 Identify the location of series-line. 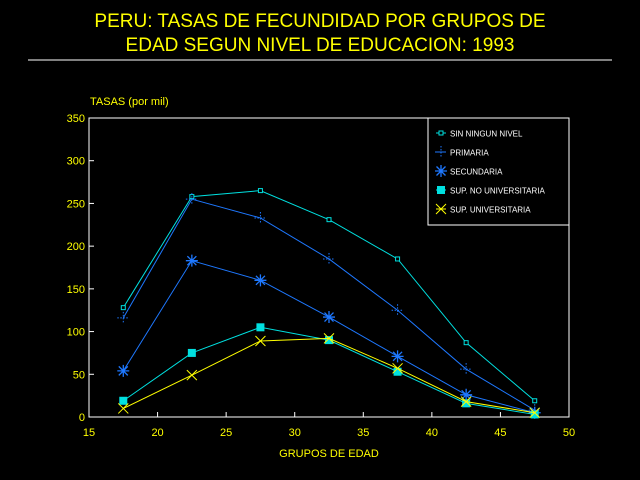
(329, 375).